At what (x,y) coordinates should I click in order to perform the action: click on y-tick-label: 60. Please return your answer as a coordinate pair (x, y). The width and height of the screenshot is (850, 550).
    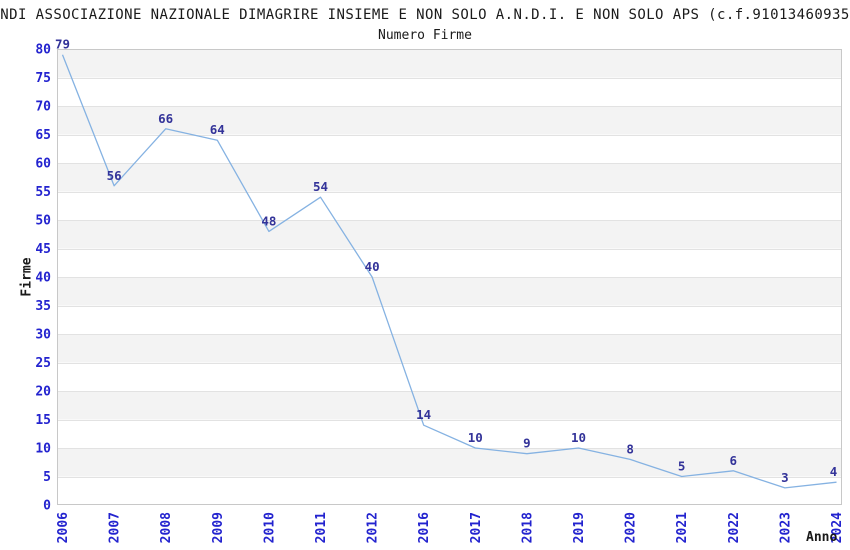
    Looking at the image, I should click on (43, 164).